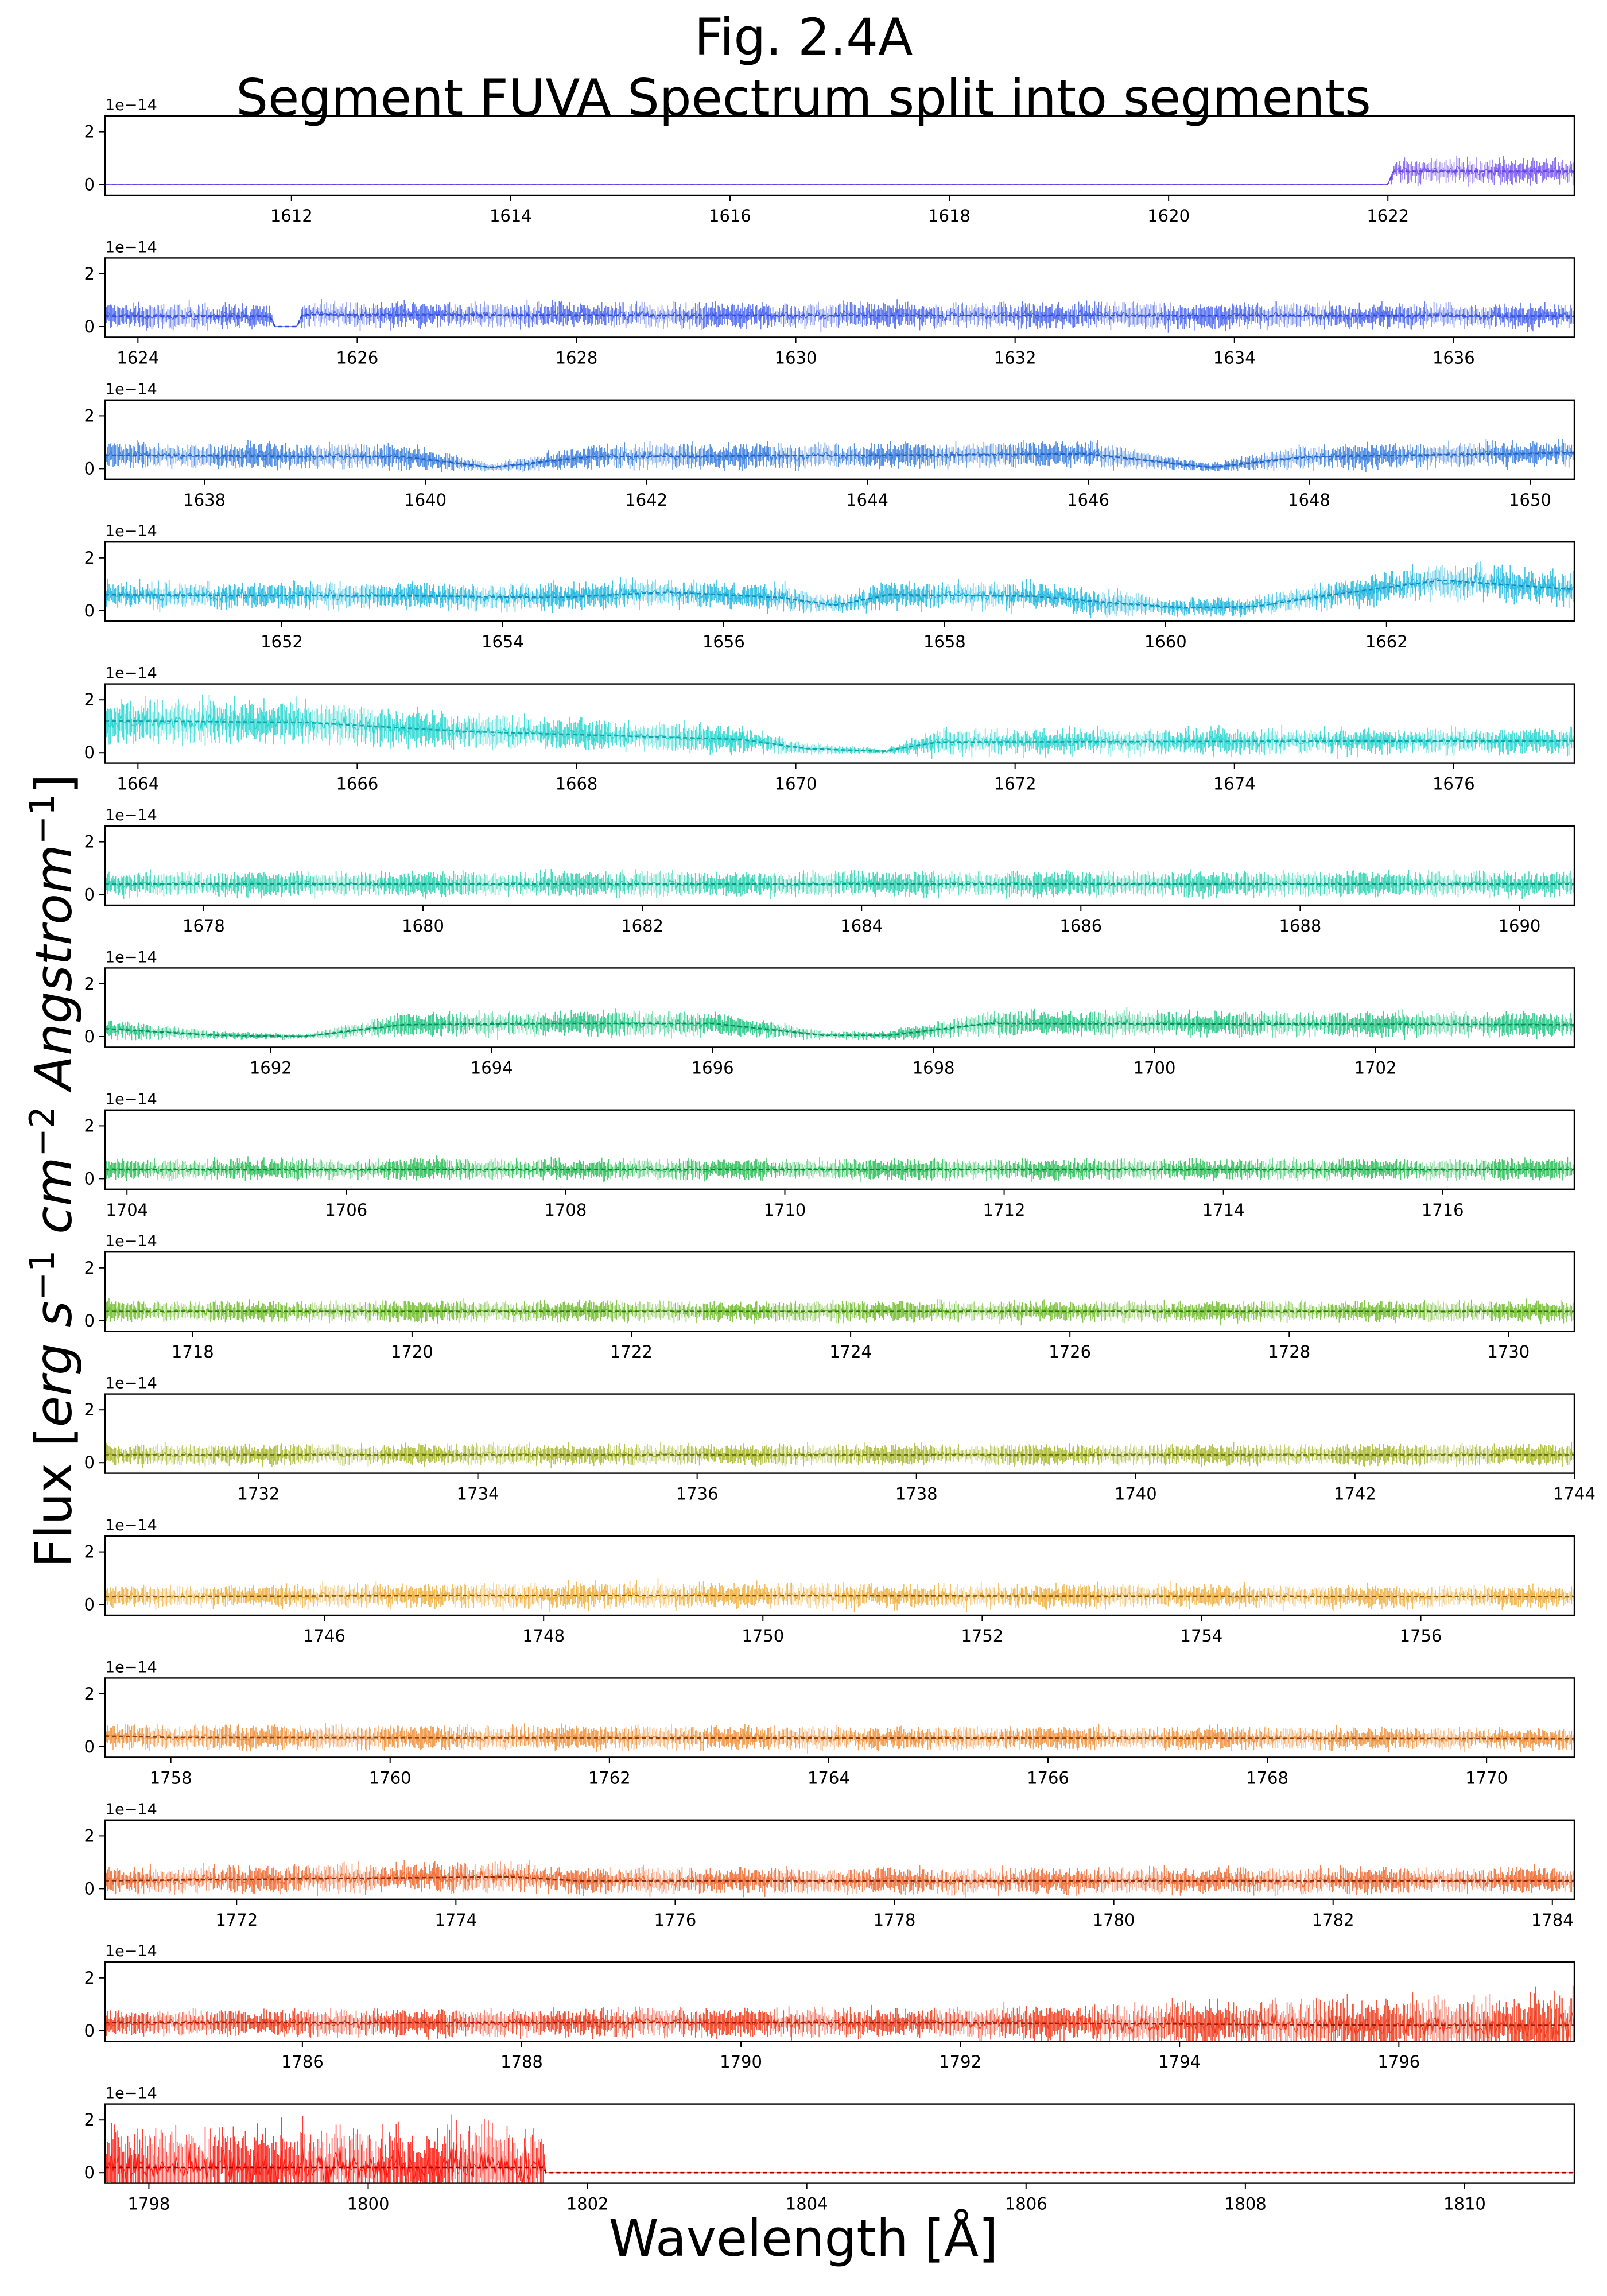  I want to click on spectrum-panel: 0 2 1e−14 1772 1774 1776 1778 1780 1782 1784, so click(829, 1865).